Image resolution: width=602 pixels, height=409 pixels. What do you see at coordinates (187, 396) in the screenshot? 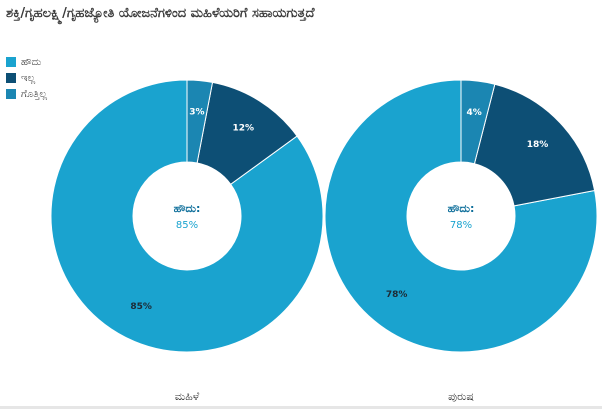
I see `donut-name: ಮಹಿಳೆ` at bounding box center [187, 396].